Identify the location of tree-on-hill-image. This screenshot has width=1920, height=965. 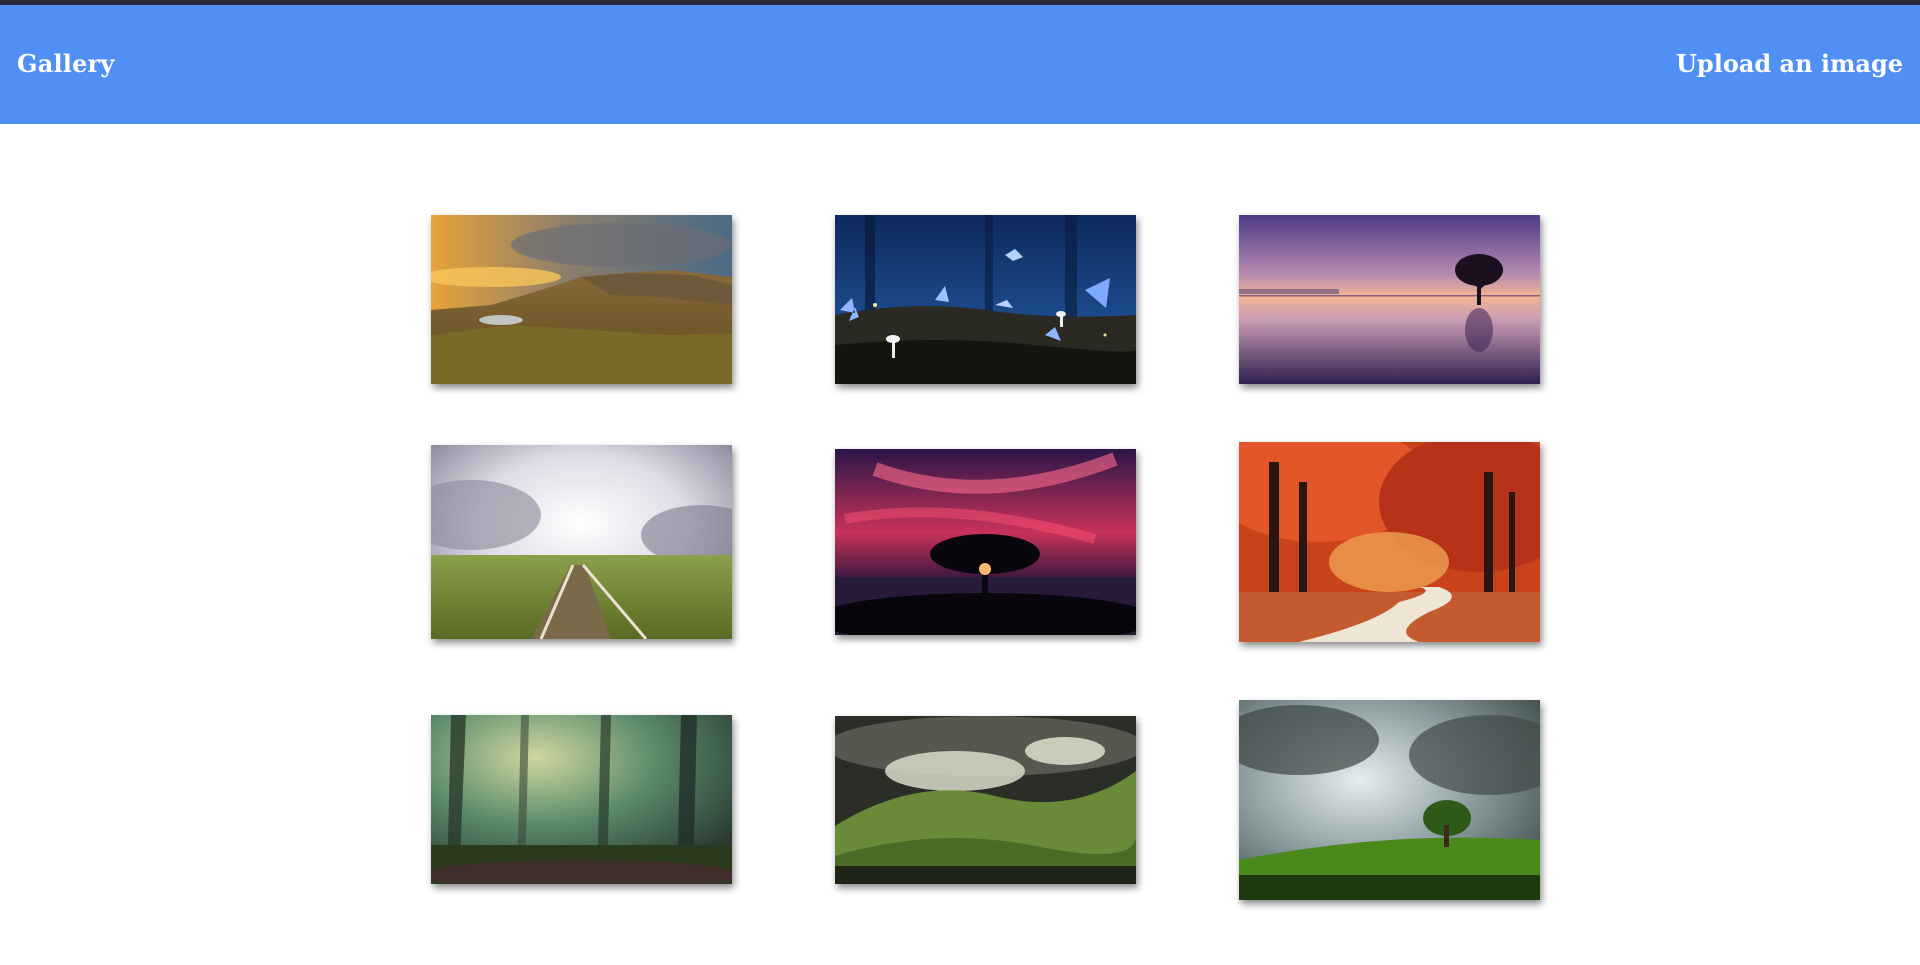
(1389, 800).